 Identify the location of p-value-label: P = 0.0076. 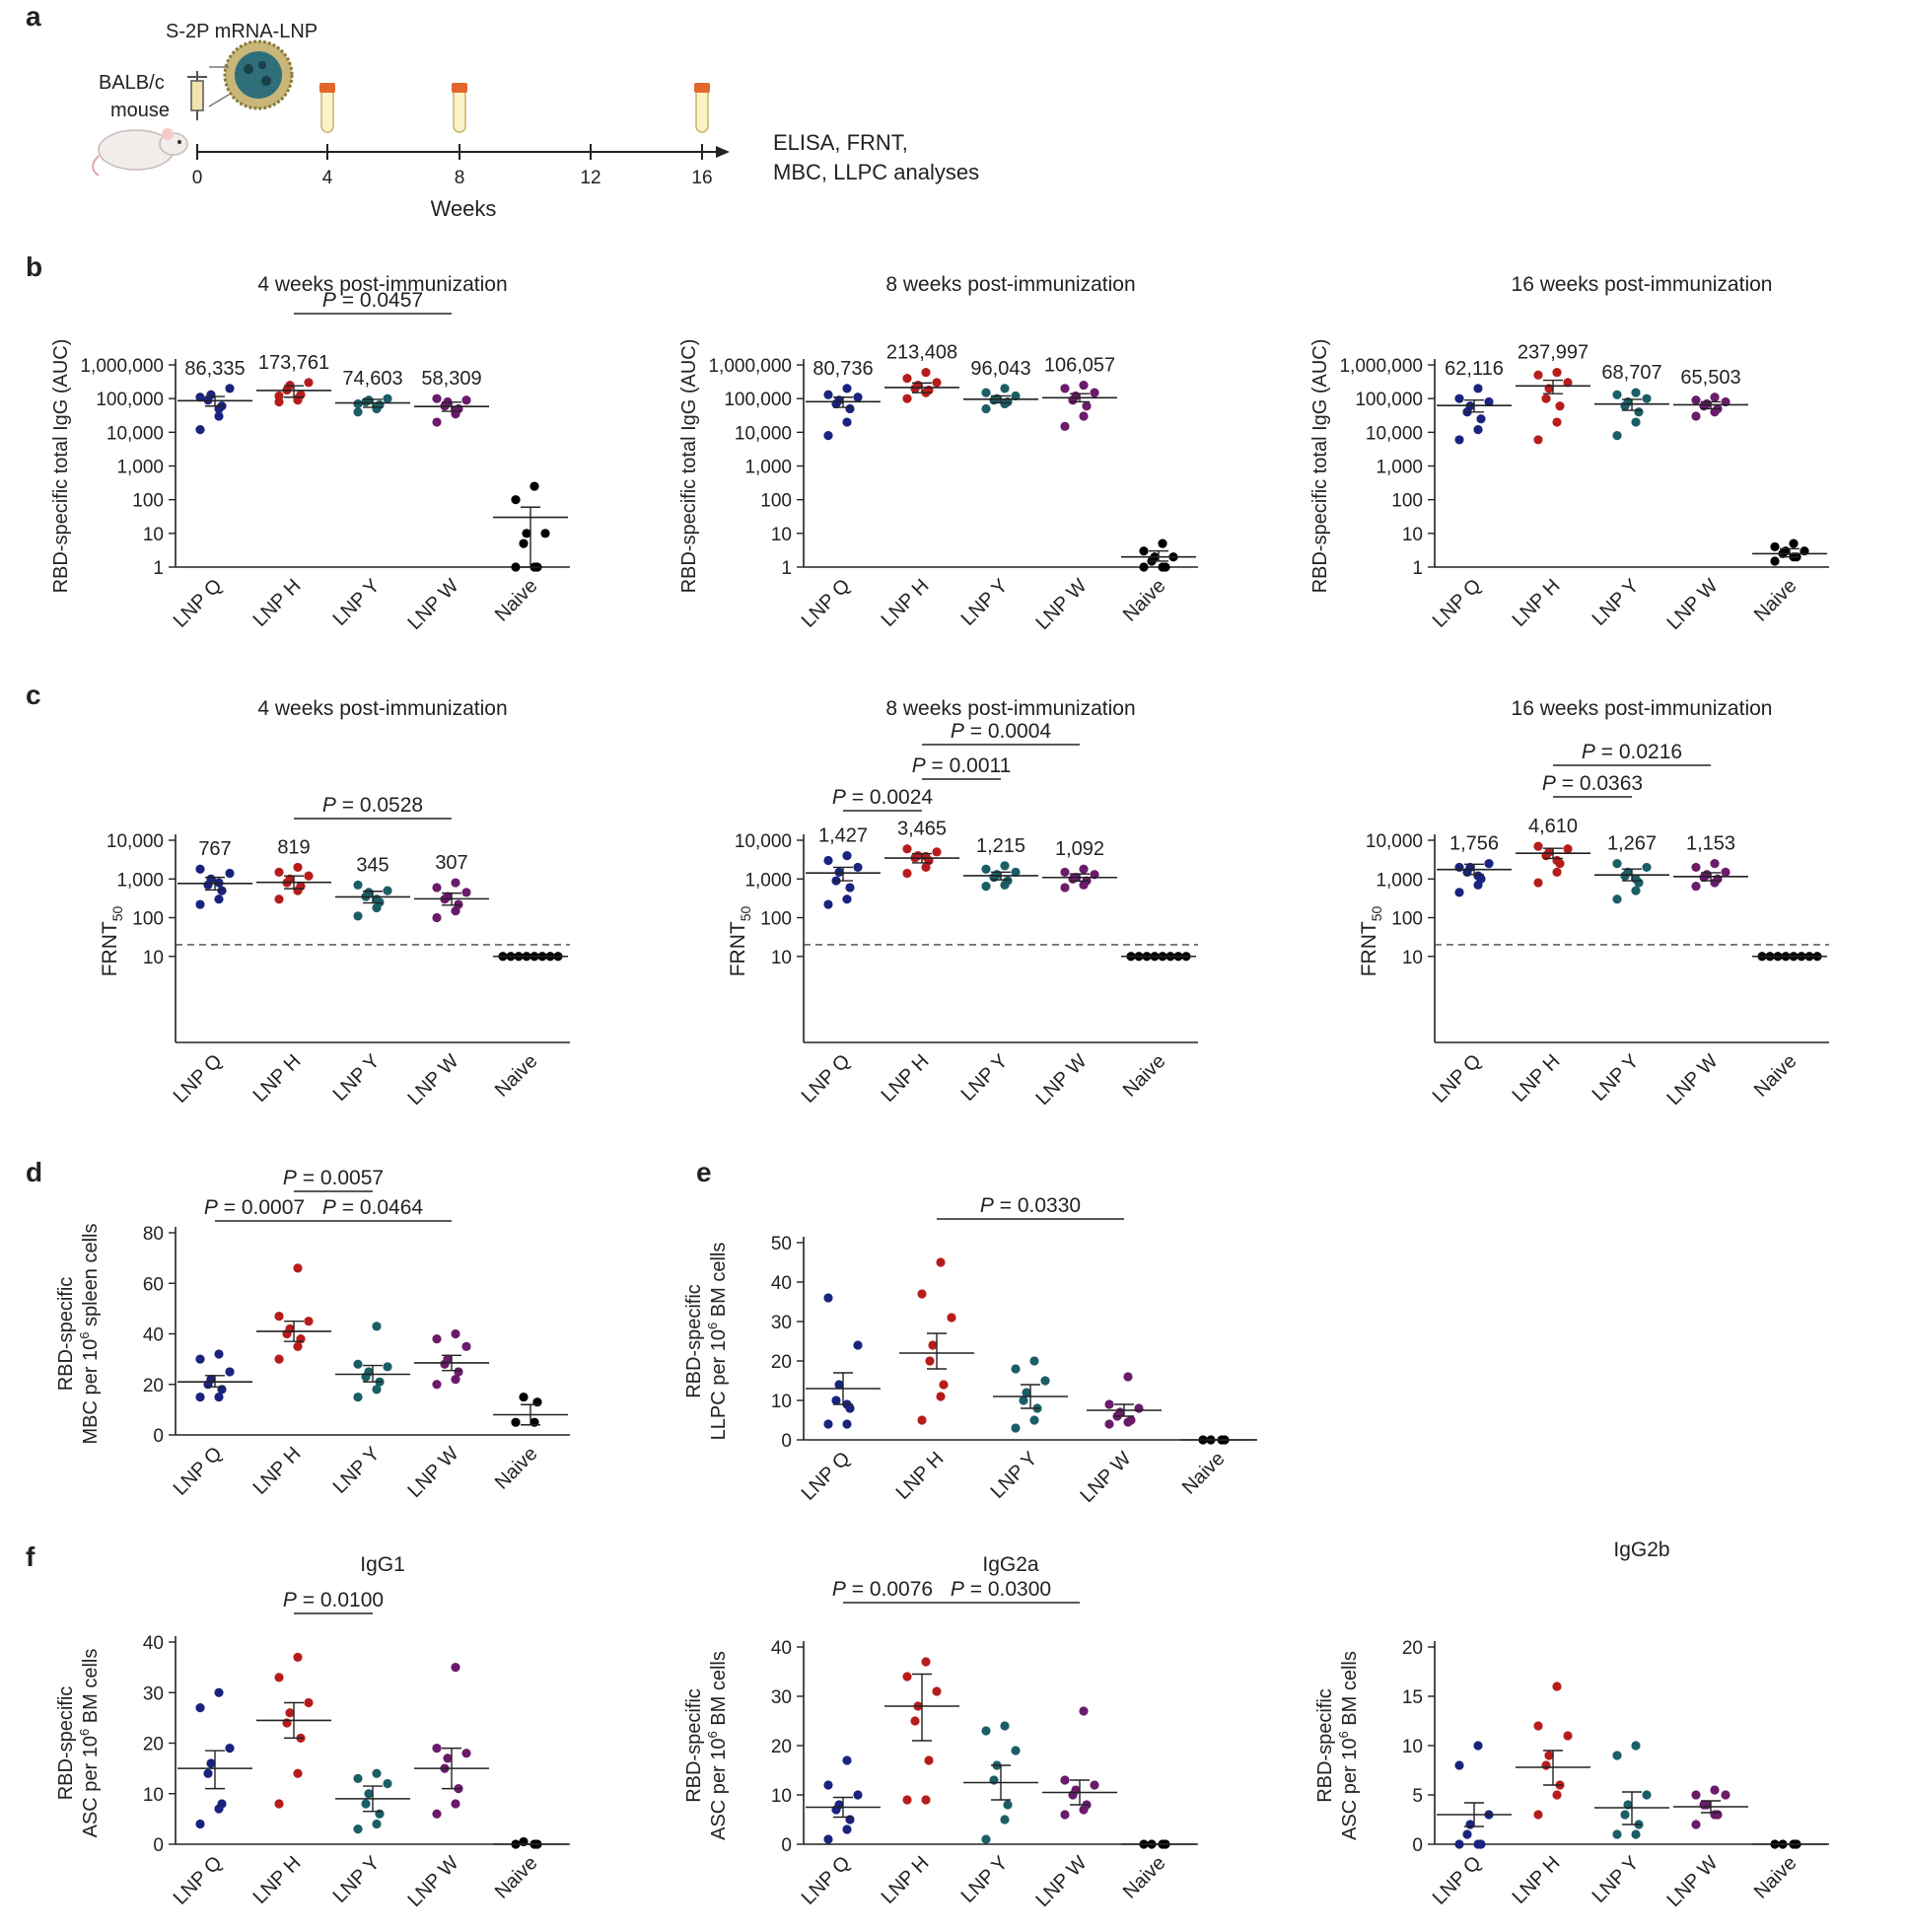
(882, 1589).